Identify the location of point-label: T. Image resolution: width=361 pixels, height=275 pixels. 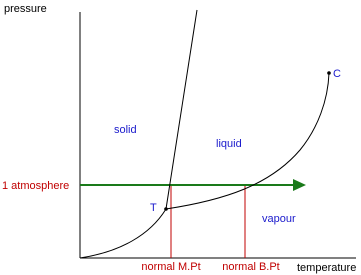
(153, 208).